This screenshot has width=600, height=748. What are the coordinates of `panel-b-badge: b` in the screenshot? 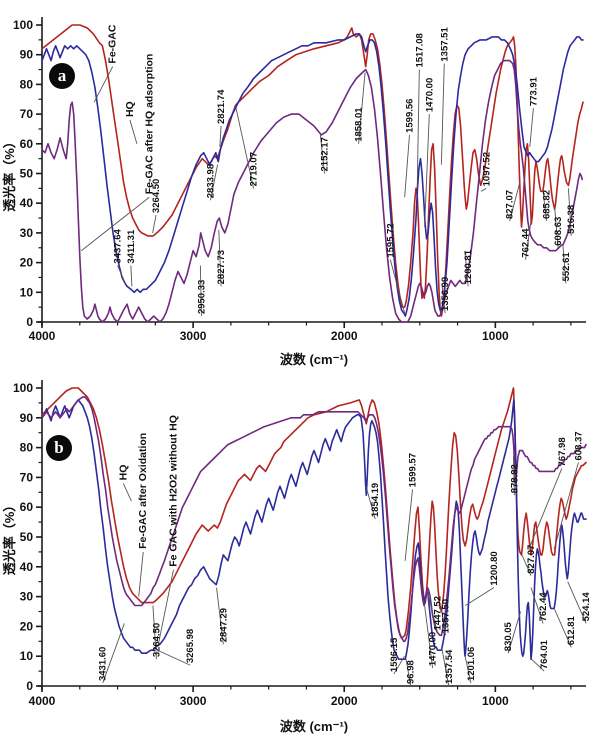 It's located at (59, 448).